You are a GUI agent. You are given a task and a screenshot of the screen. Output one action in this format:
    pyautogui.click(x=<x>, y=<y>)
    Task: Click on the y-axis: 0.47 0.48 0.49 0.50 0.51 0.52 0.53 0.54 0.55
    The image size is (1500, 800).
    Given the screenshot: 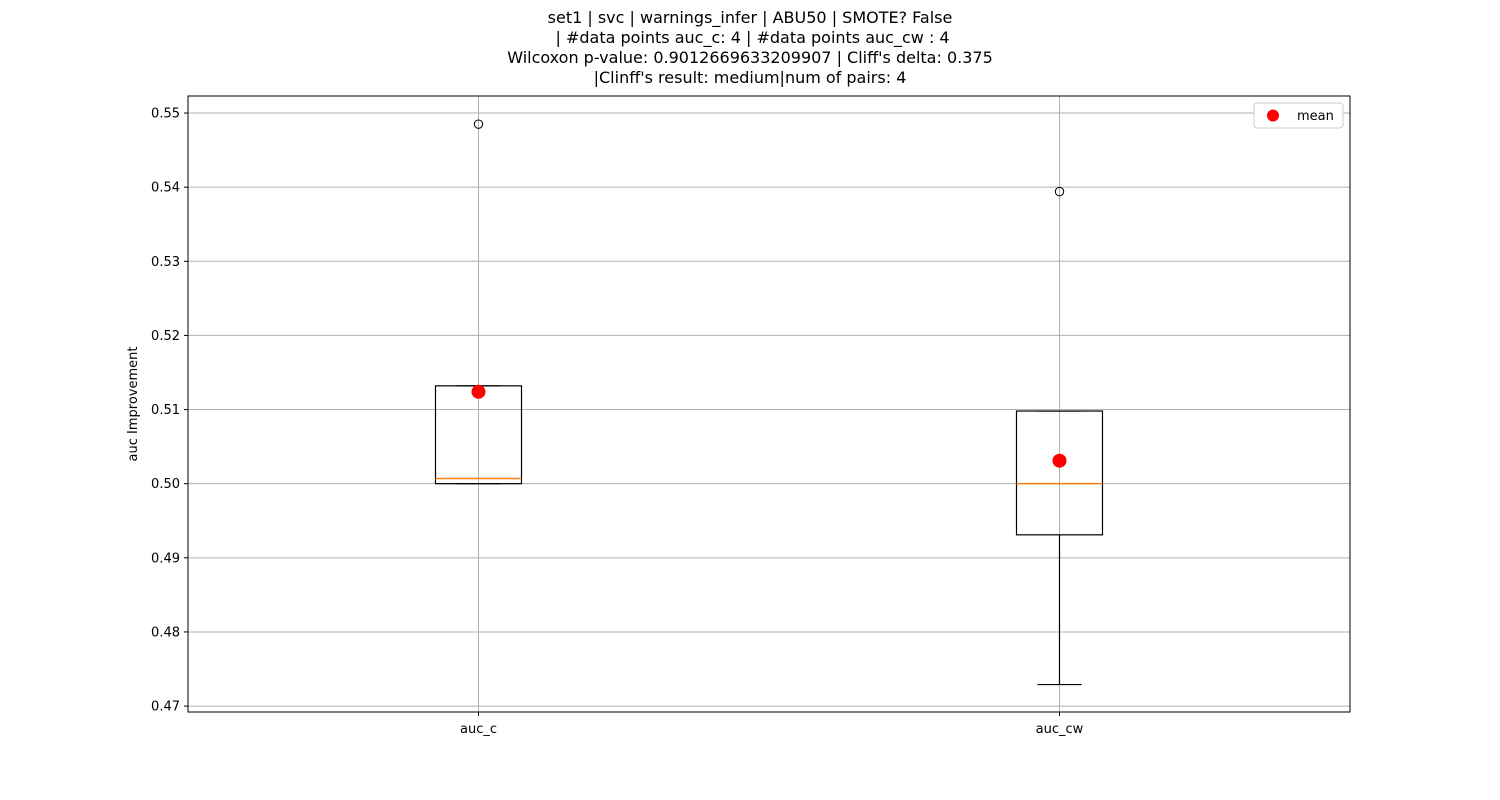 What is the action you would take?
    pyautogui.click(x=169, y=411)
    